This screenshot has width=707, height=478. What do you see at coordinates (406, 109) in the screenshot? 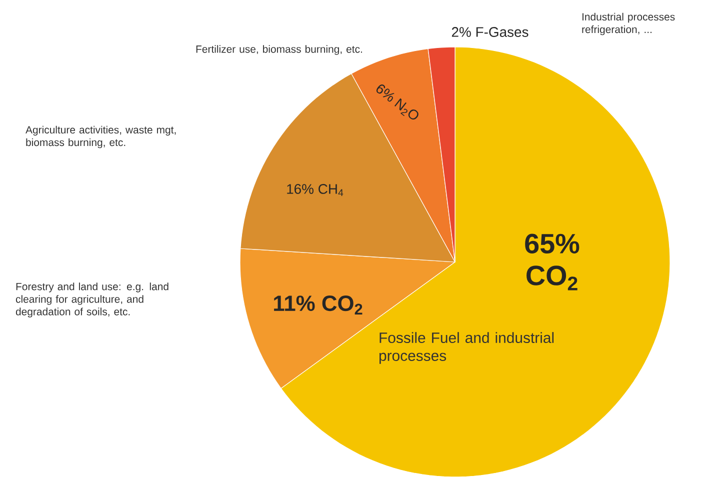
I see `slice-label: N$_{2}$O` at bounding box center [406, 109].